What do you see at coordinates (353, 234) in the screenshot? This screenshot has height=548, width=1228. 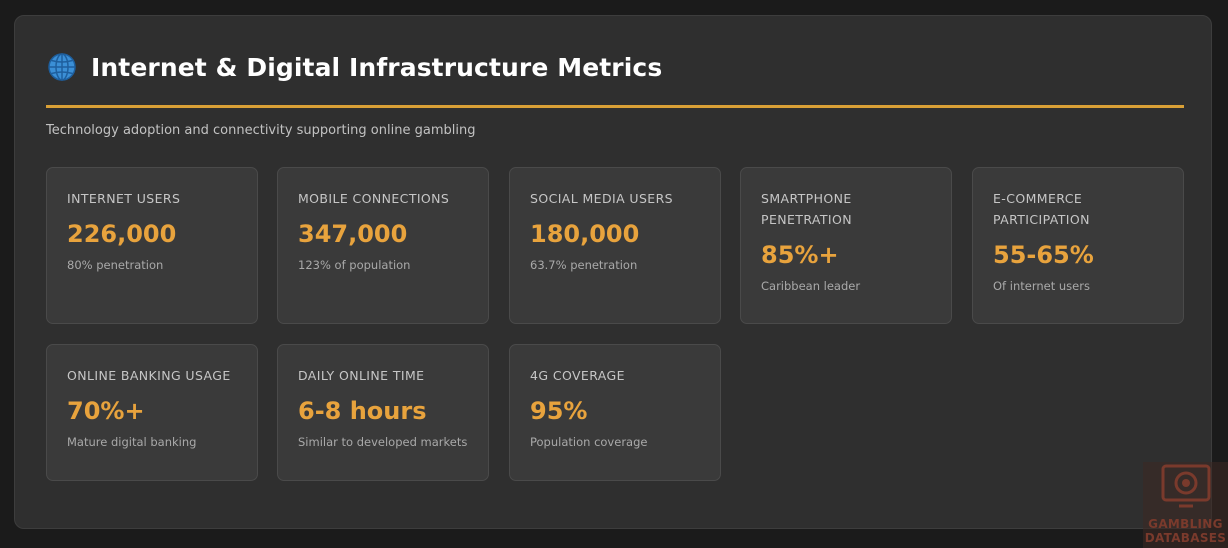 I see `metric-value: 347,000` at bounding box center [353, 234].